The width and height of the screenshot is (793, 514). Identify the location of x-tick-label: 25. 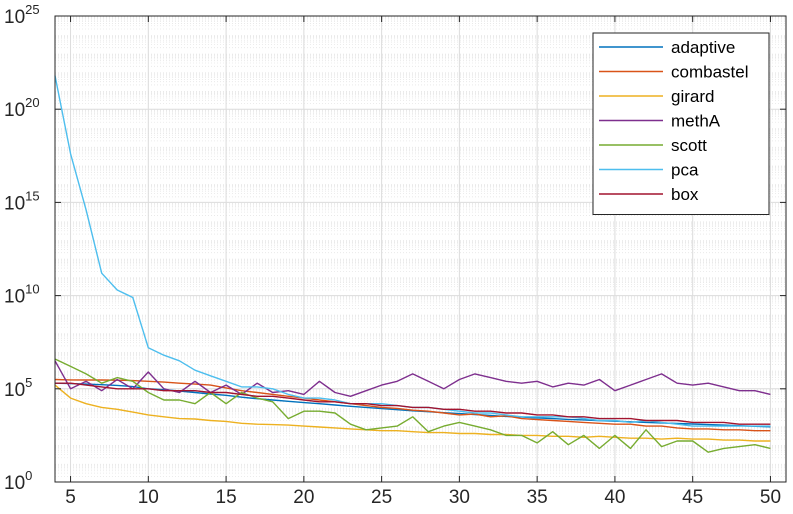
(381, 497).